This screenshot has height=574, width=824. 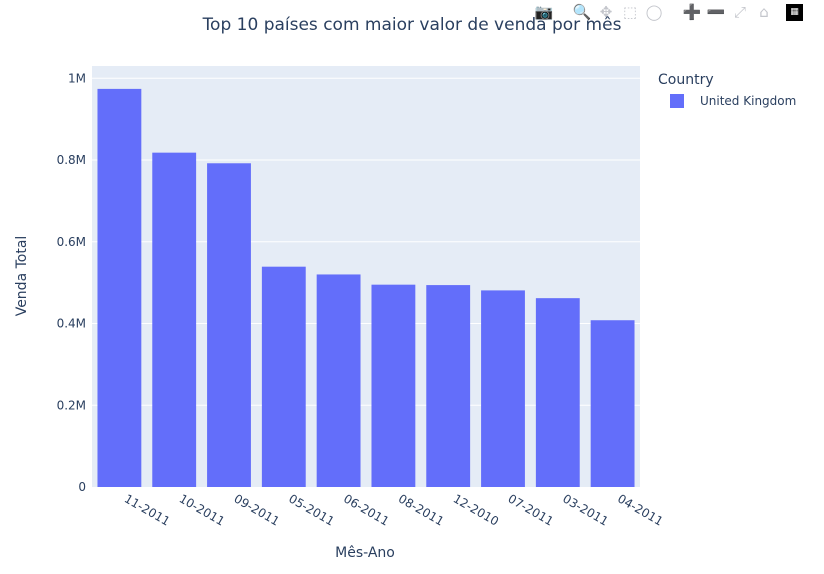 What do you see at coordinates (582, 12) in the screenshot?
I see `zoom-icon: 🔍` at bounding box center [582, 12].